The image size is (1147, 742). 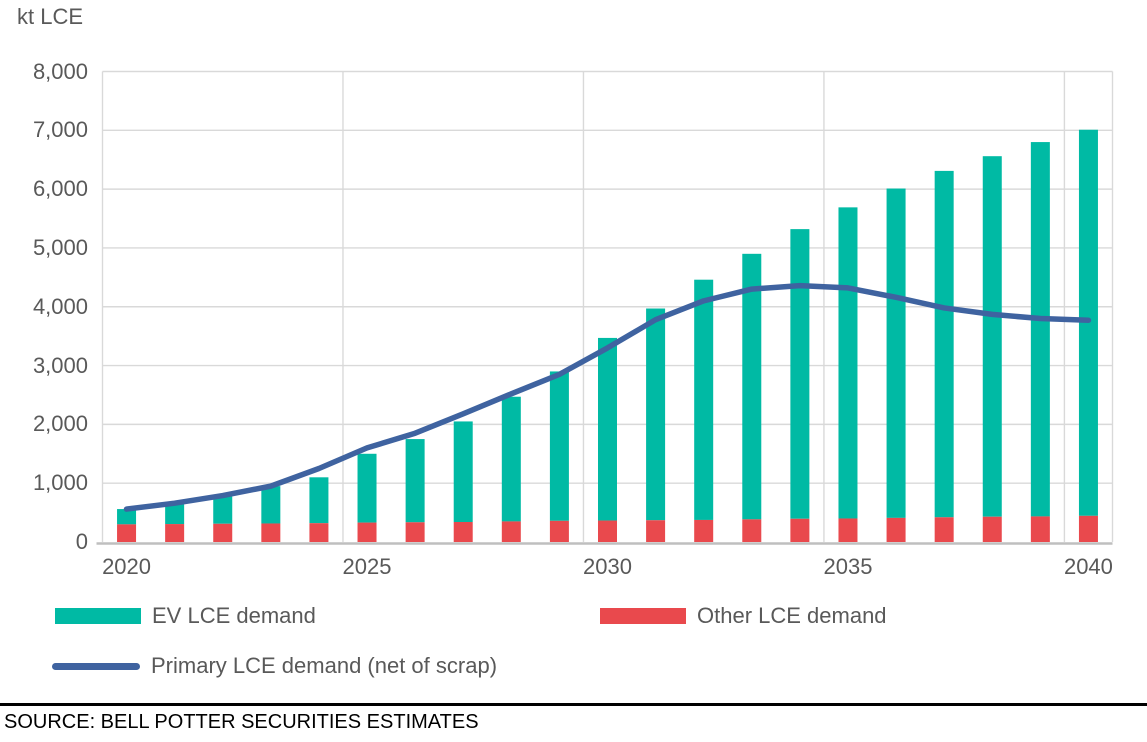 I want to click on x-axis-tick: 2030, so click(x=607, y=566).